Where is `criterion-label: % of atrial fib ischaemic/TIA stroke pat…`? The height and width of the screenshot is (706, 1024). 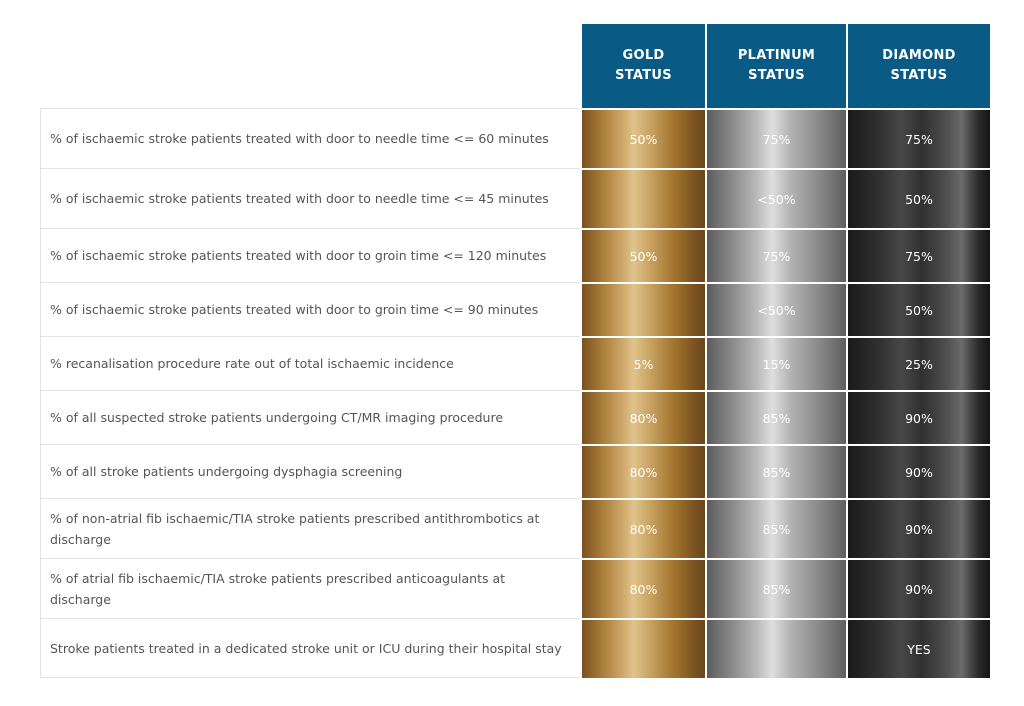 criterion-label: % of atrial fib ischaemic/TIA stroke pat… is located at coordinates (310, 588).